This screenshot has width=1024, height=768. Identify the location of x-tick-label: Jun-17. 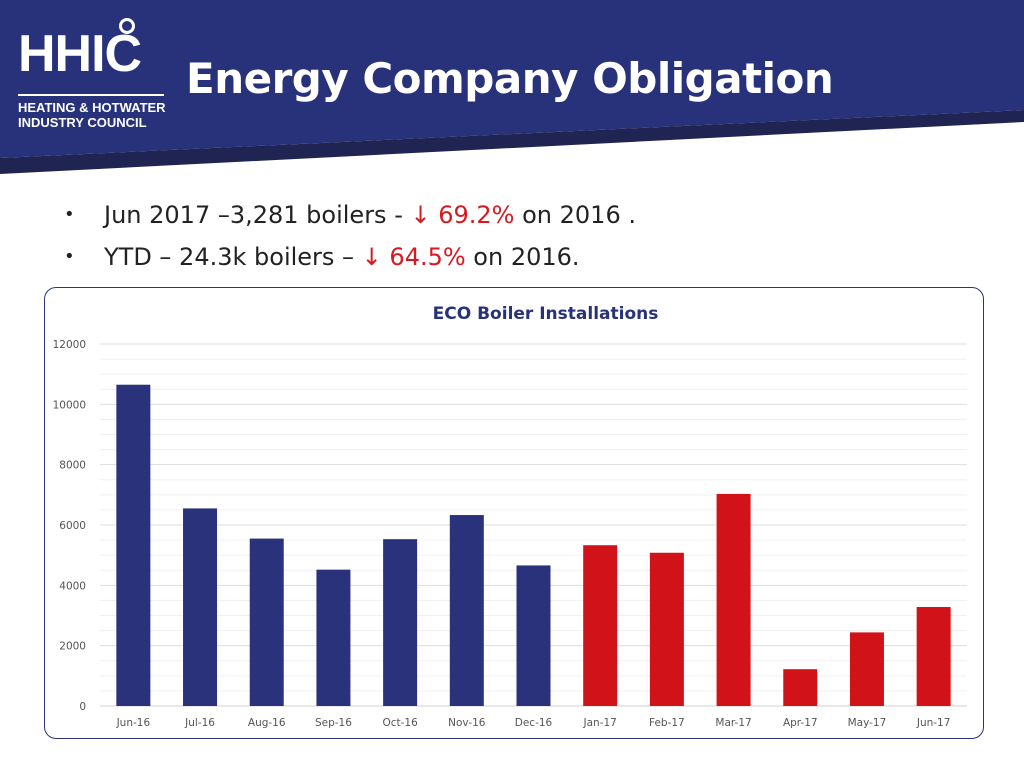
(933, 723).